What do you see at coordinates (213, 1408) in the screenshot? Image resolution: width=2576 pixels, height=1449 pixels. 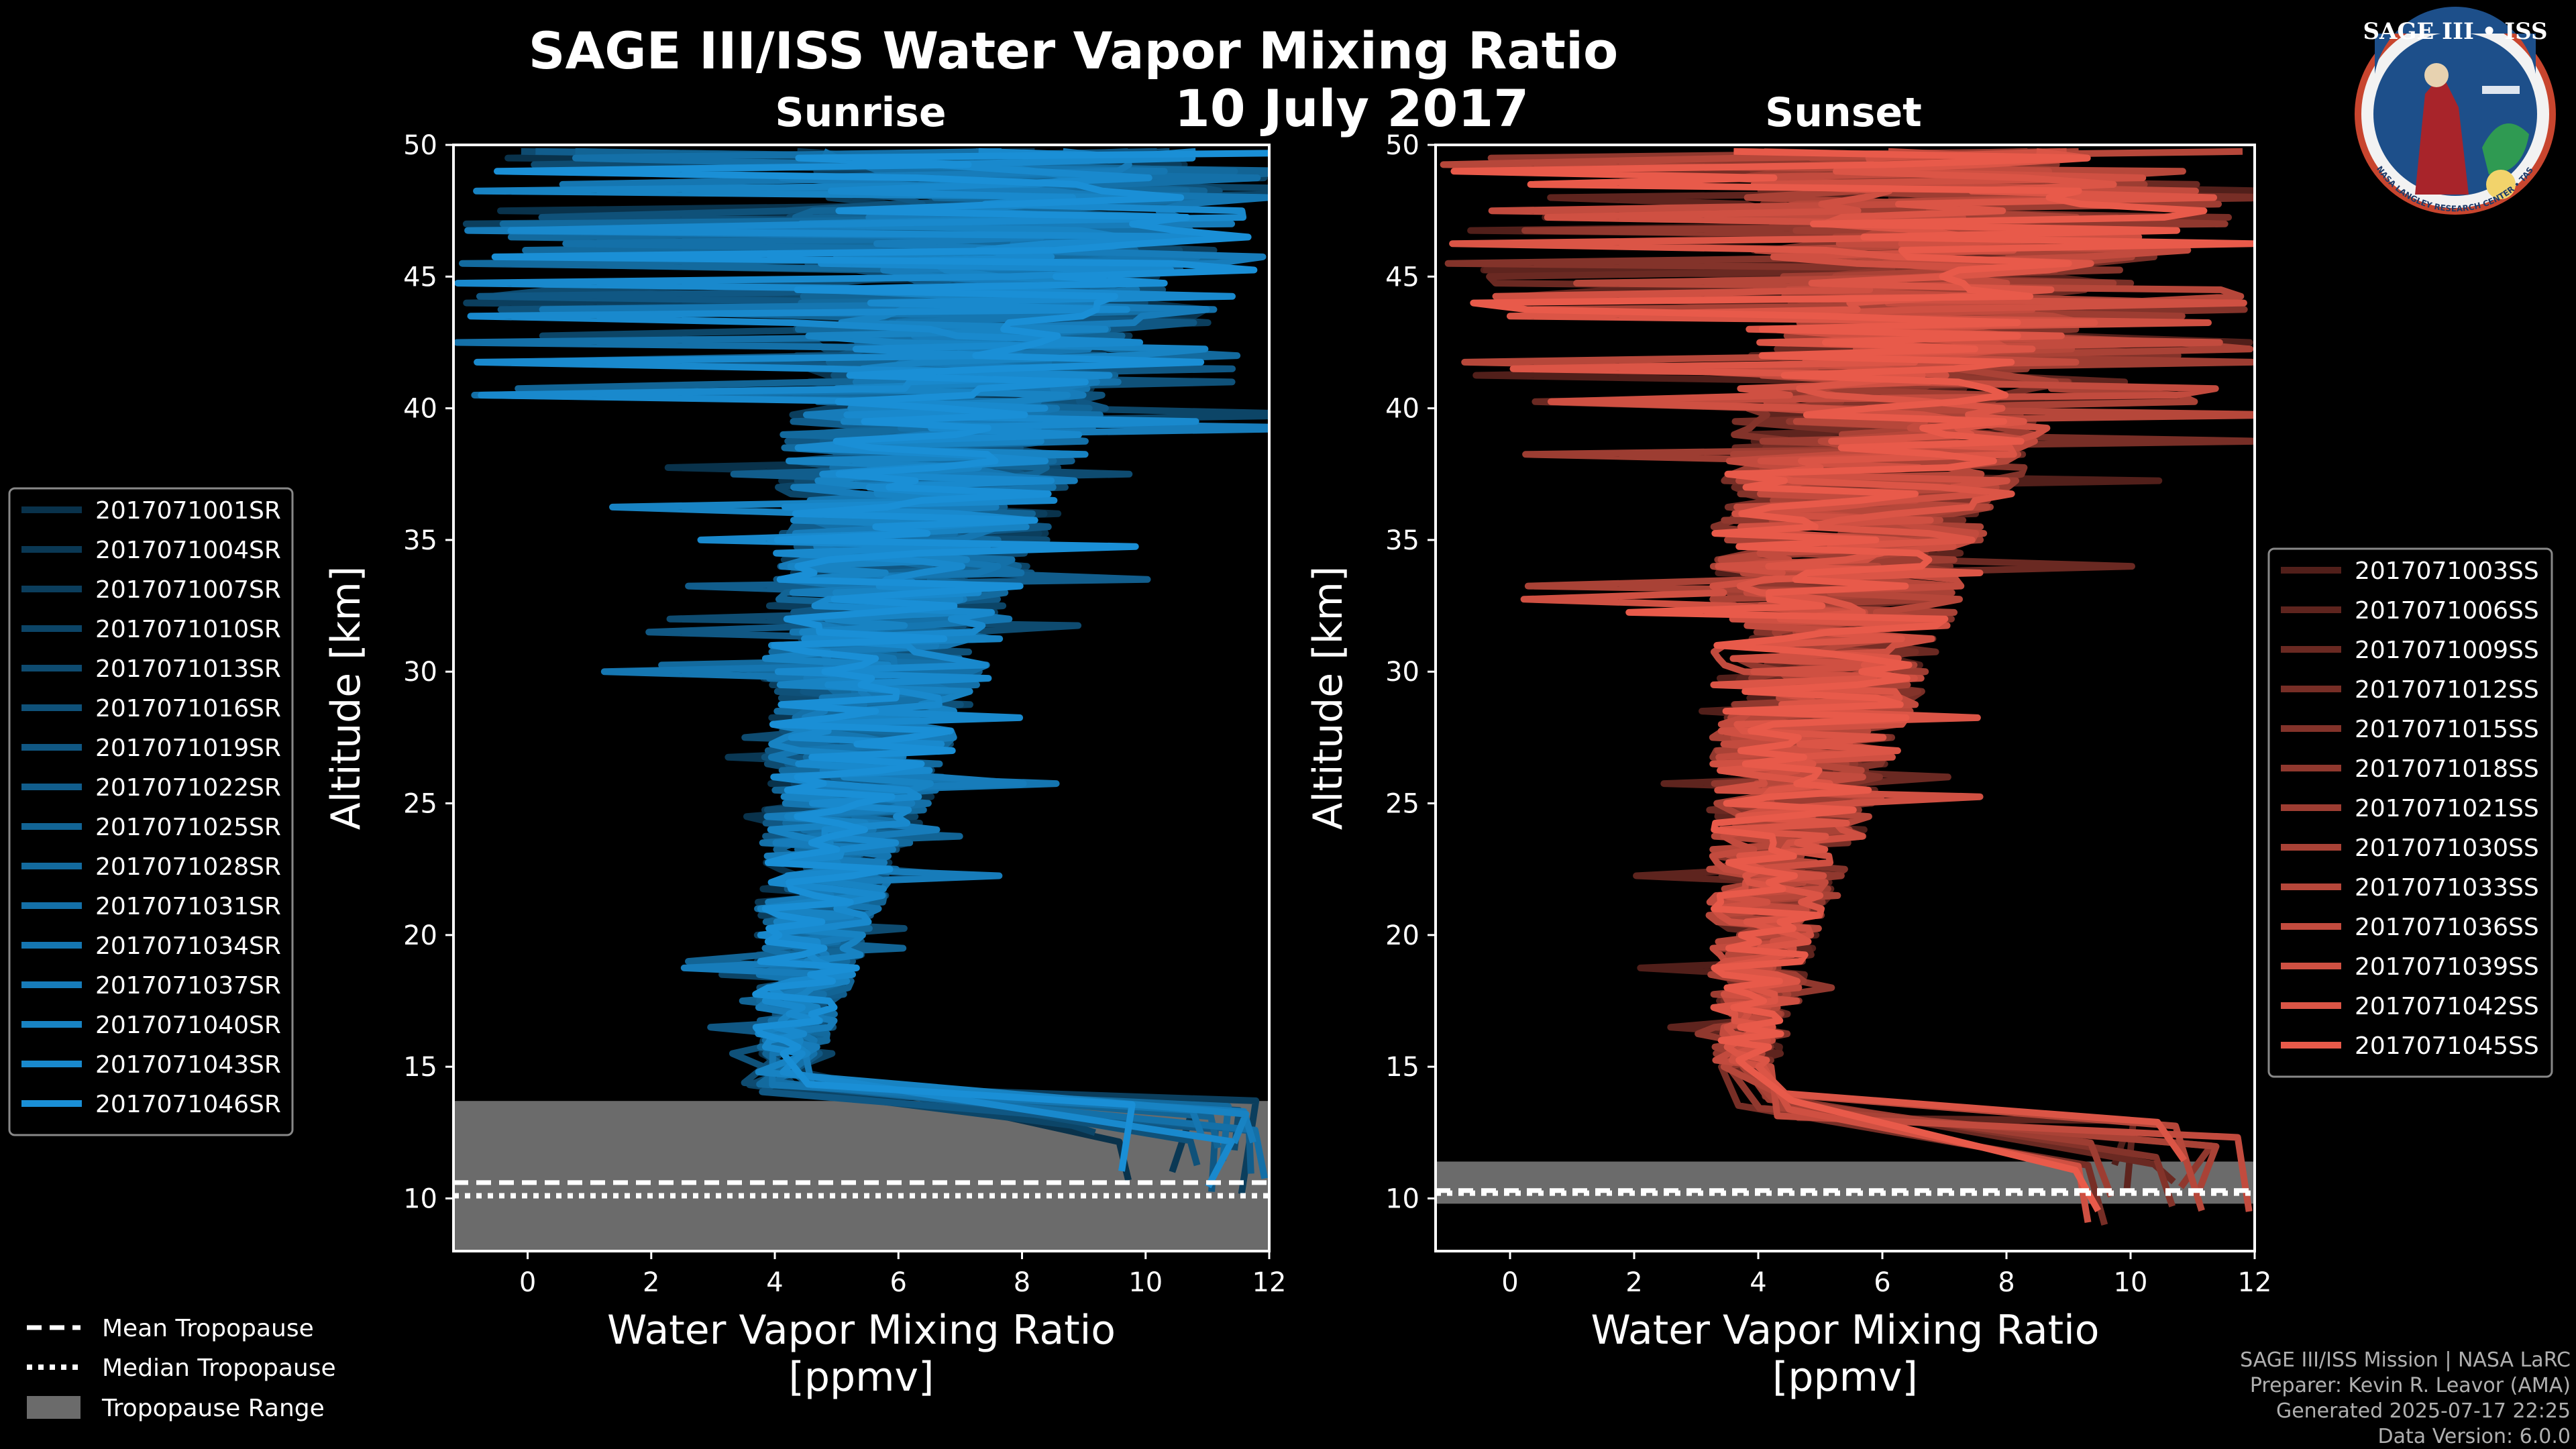 I see `tropopause-range-label: Tropopause Range` at bounding box center [213, 1408].